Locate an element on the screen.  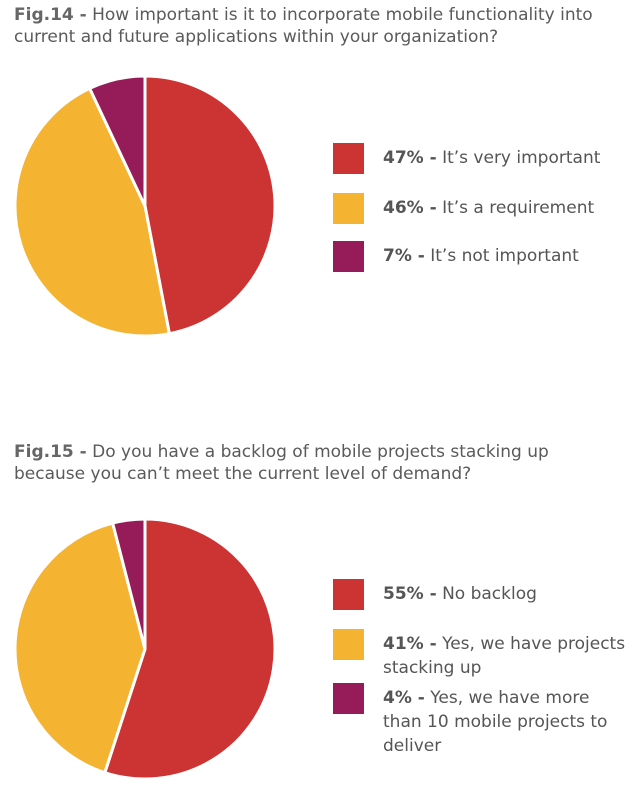
fig15-pie-chart is located at coordinates (145, 649).